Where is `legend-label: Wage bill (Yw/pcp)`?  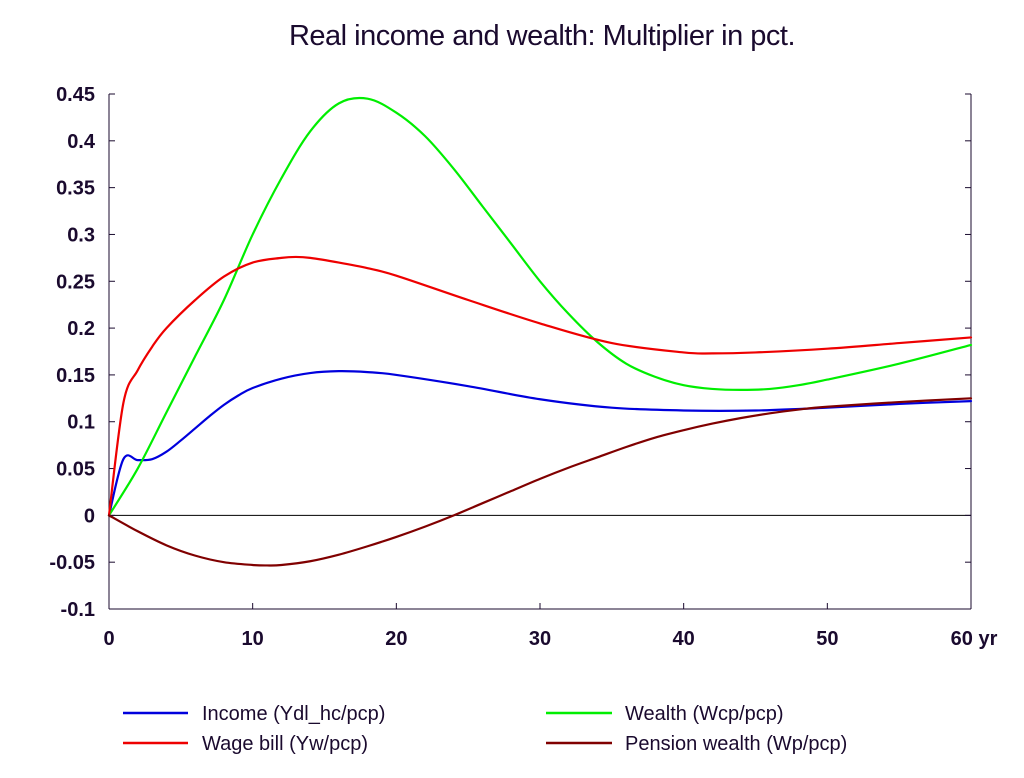 legend-label: Wage bill (Yw/pcp) is located at coordinates (285, 744).